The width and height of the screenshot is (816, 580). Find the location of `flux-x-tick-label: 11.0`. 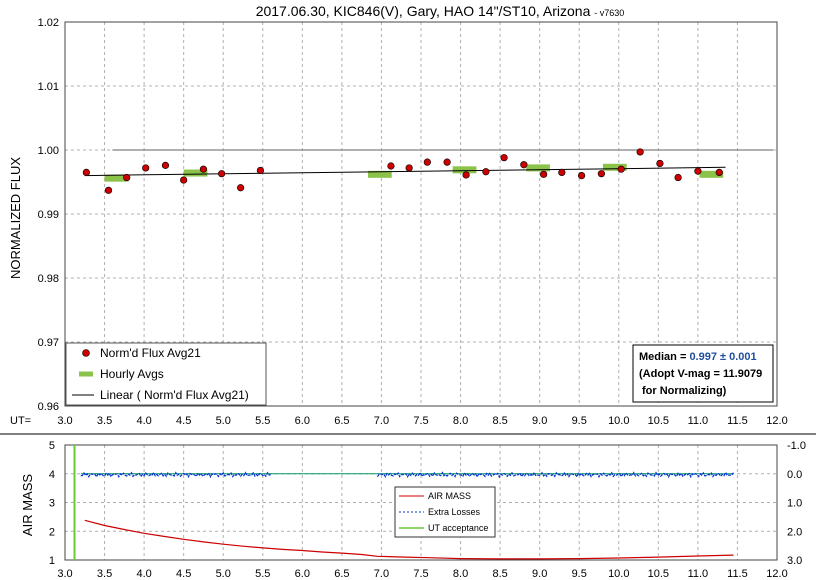

flux-x-tick-label: 11.0 is located at coordinates (698, 421).